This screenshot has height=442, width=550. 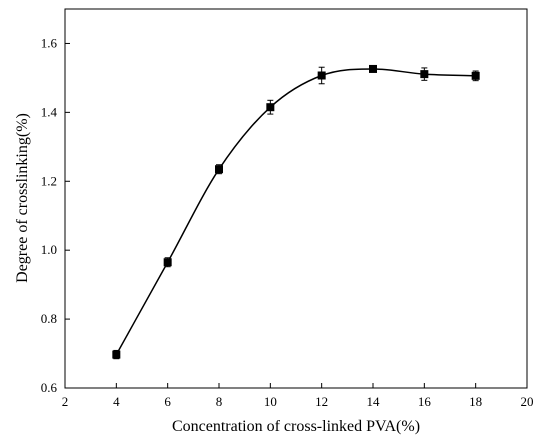 I want to click on x-tick-label: 8, so click(x=219, y=401).